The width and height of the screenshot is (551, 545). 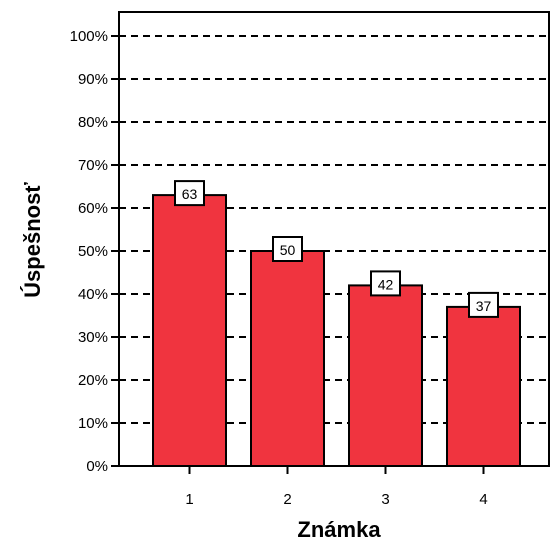 What do you see at coordinates (32, 240) in the screenshot?
I see `y-axis-title: Úspešnosť` at bounding box center [32, 240].